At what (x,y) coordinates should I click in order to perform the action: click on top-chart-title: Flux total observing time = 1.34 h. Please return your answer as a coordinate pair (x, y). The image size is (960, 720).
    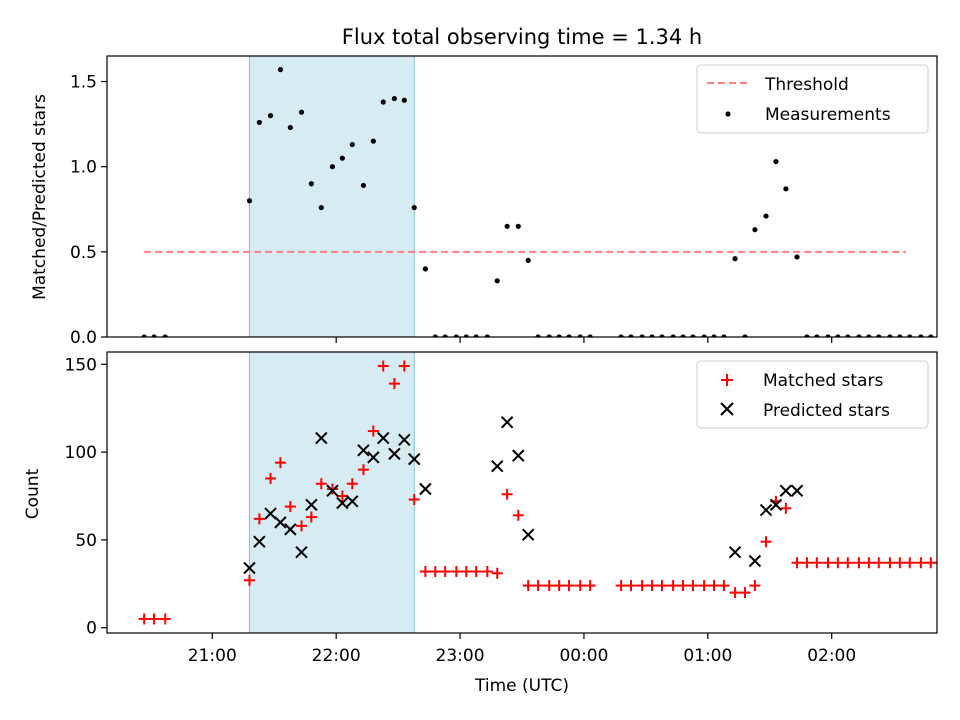
    Looking at the image, I should click on (522, 37).